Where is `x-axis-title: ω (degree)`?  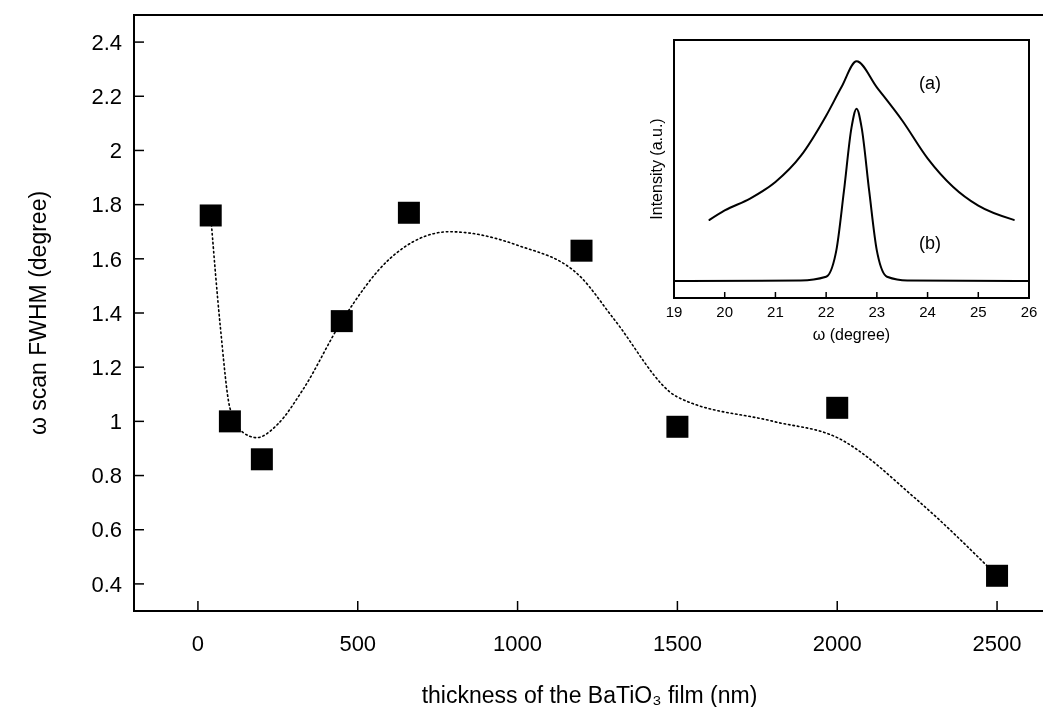
x-axis-title: ω (degree) is located at coordinates (851, 334).